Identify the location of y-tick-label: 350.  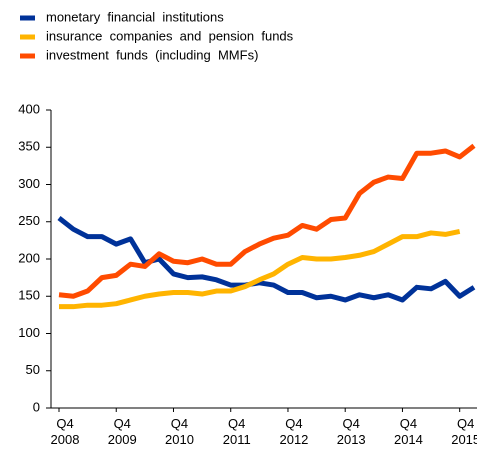
(29, 146).